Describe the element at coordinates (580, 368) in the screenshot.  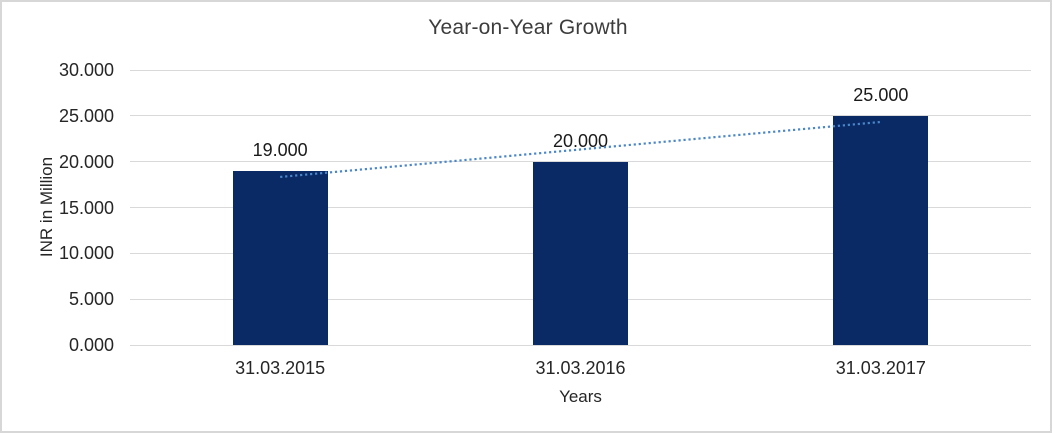
I see `x-tick-label: 31.03.2016` at that location.